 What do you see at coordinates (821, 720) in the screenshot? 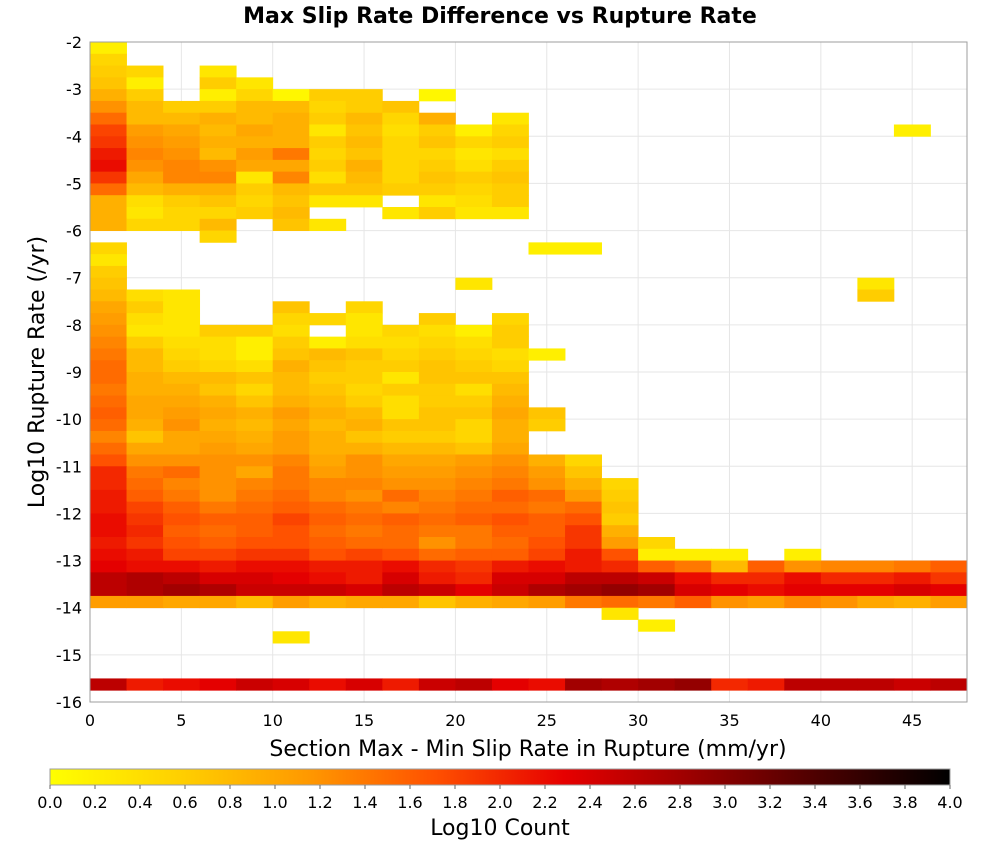
I see `x-tick-label: 40` at bounding box center [821, 720].